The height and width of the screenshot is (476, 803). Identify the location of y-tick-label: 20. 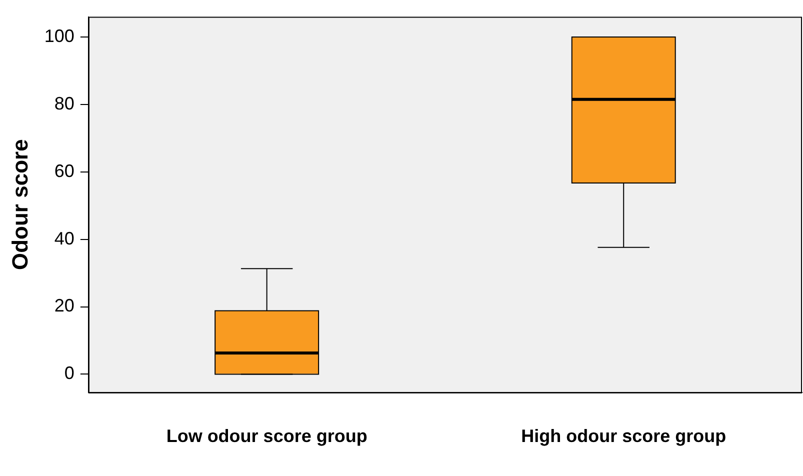
(64, 306).